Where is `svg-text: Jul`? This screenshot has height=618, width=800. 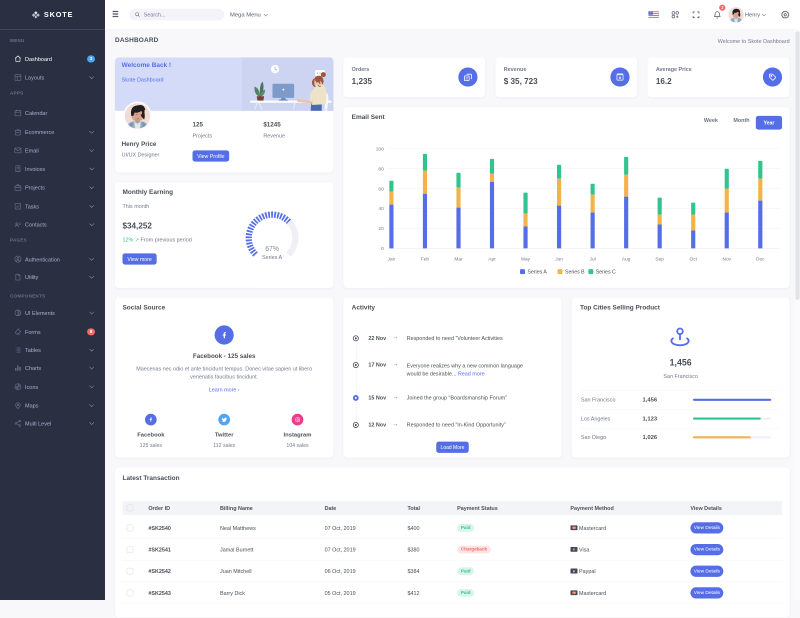 svg-text: Jul is located at coordinates (593, 259).